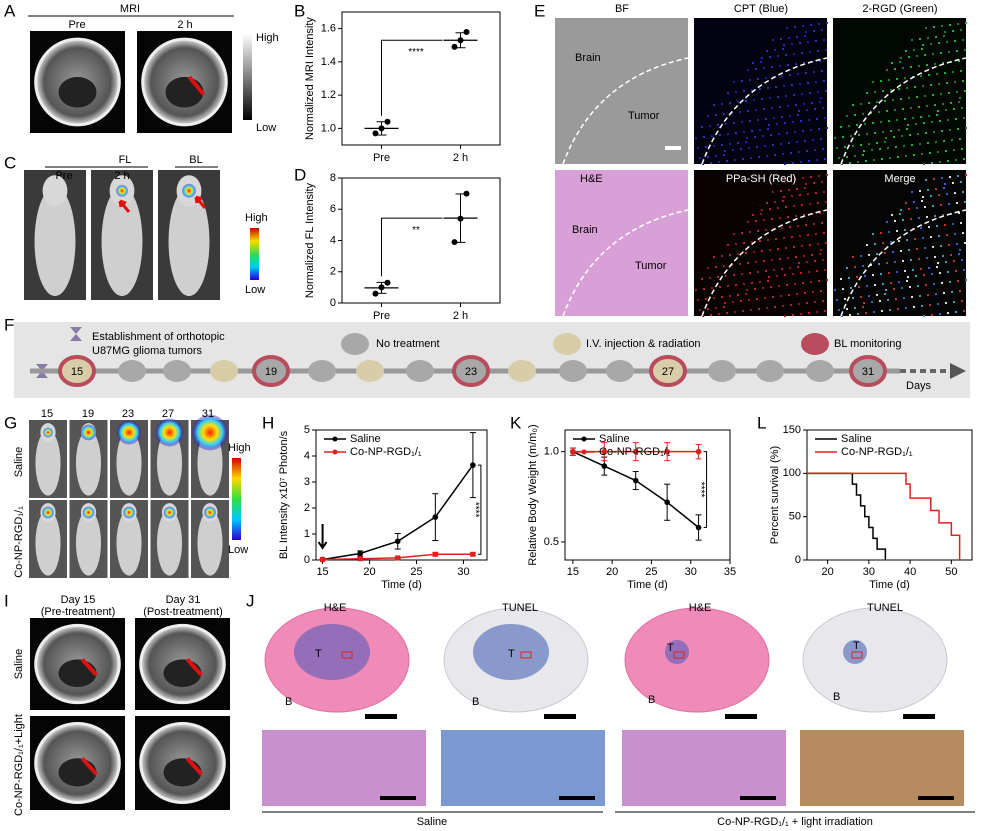  I want to click on y-tick-label: 2, so click(307, 508).